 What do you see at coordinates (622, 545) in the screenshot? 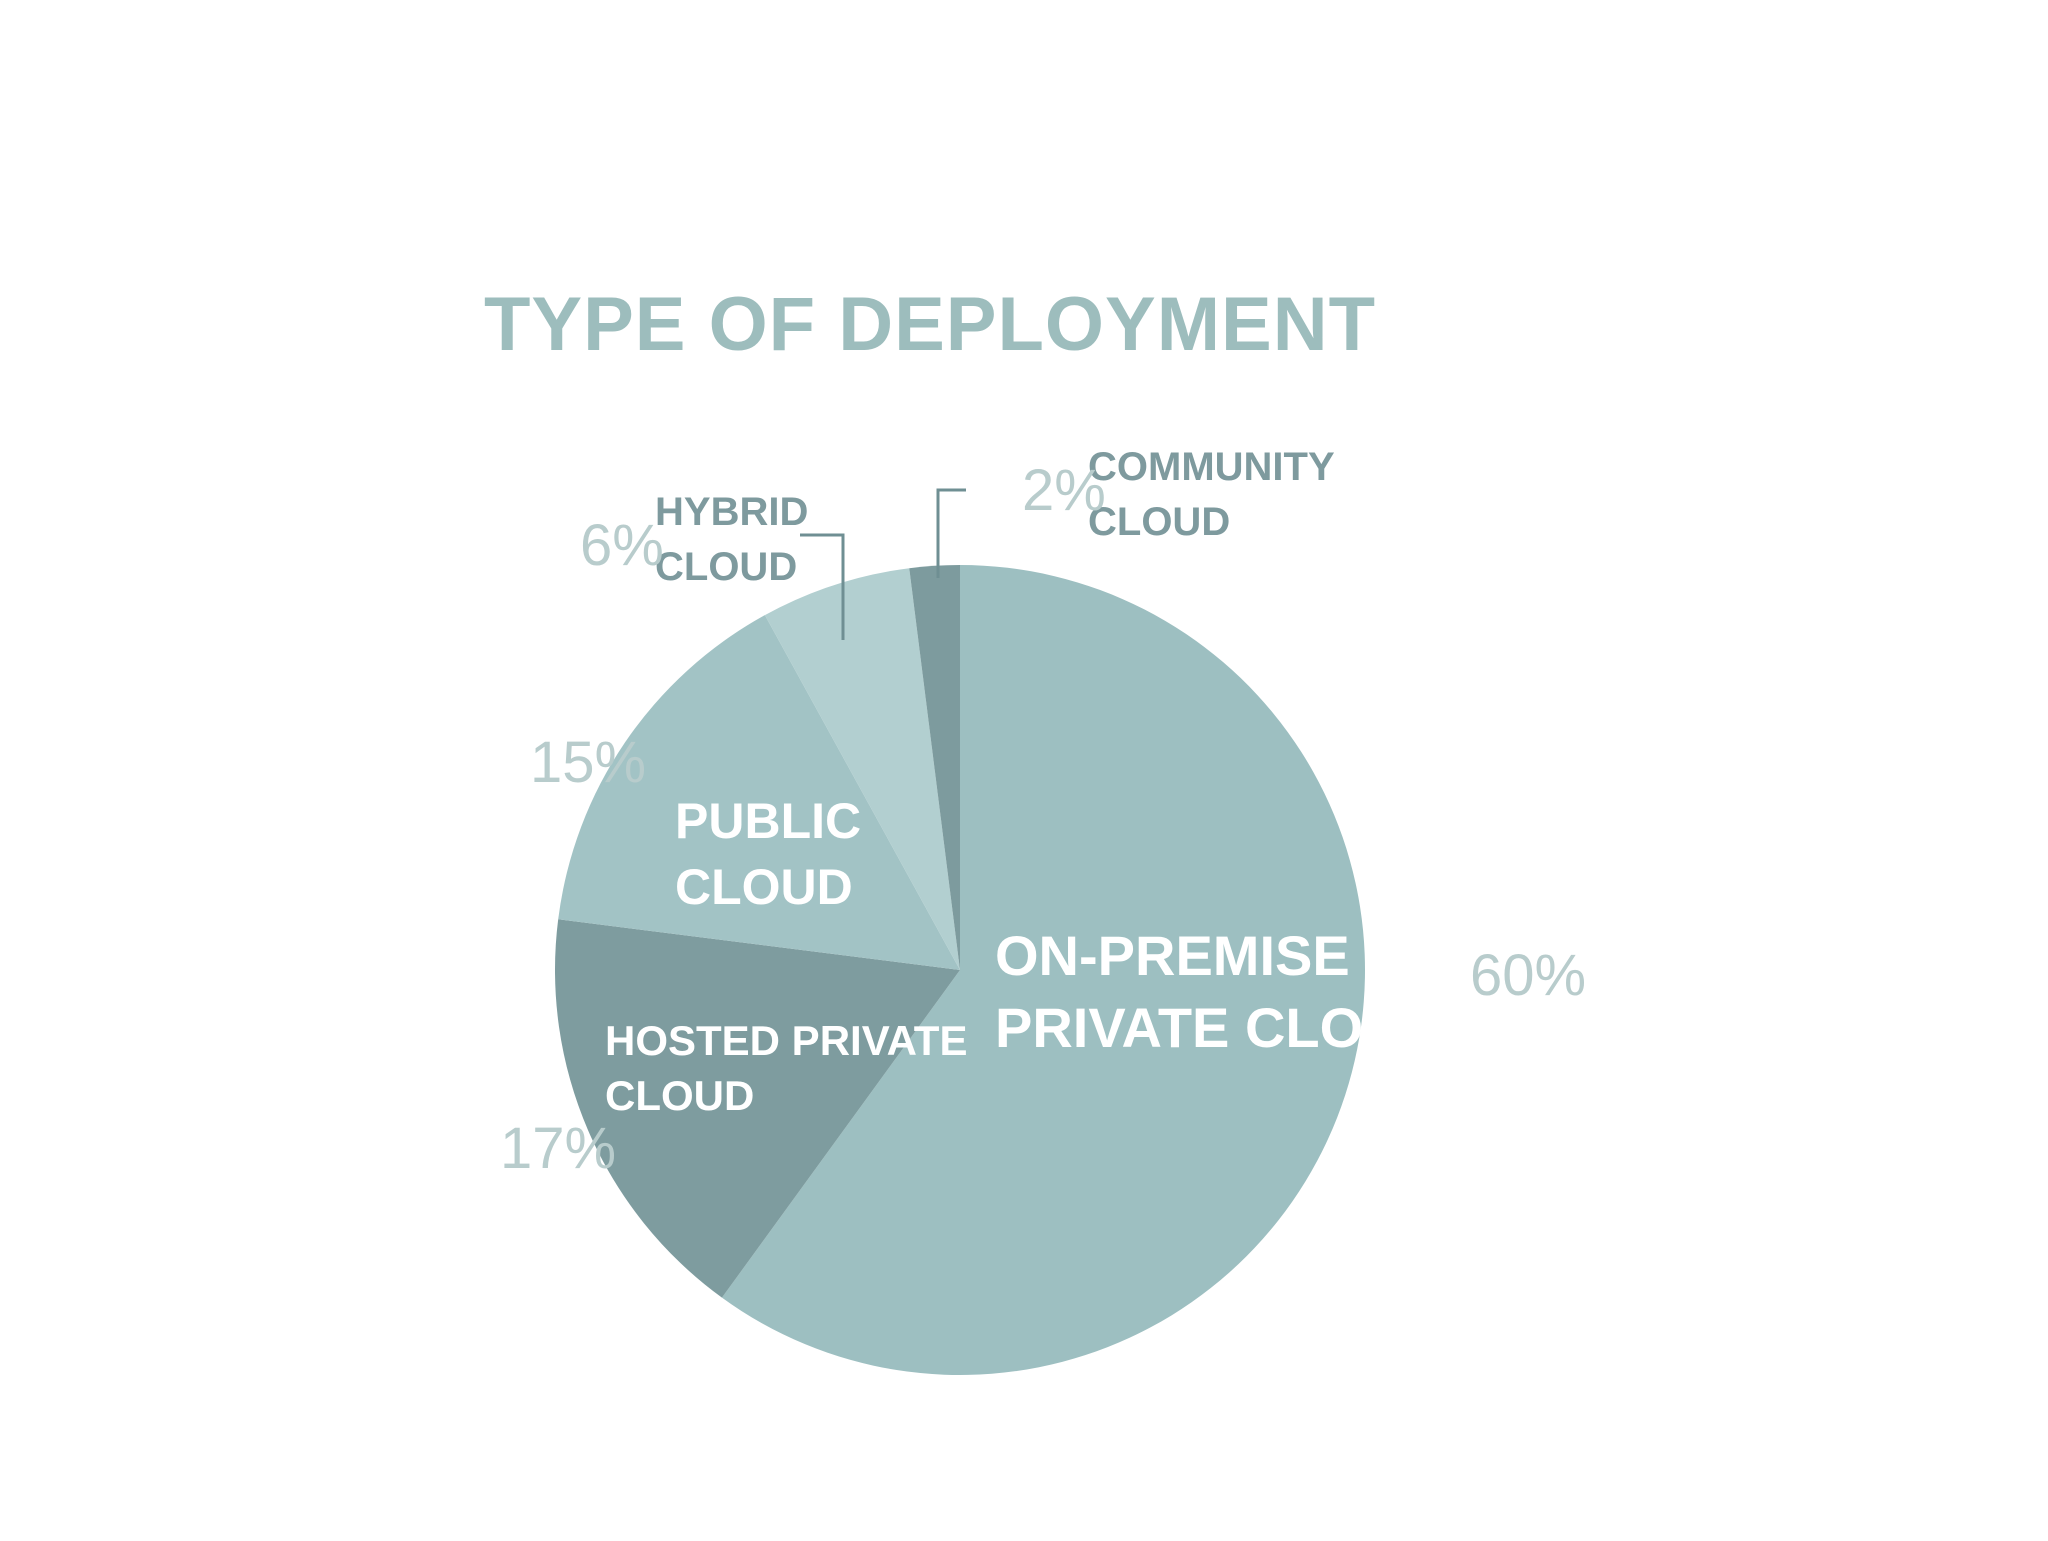
I see `percent-hybrid: 6%` at bounding box center [622, 545].